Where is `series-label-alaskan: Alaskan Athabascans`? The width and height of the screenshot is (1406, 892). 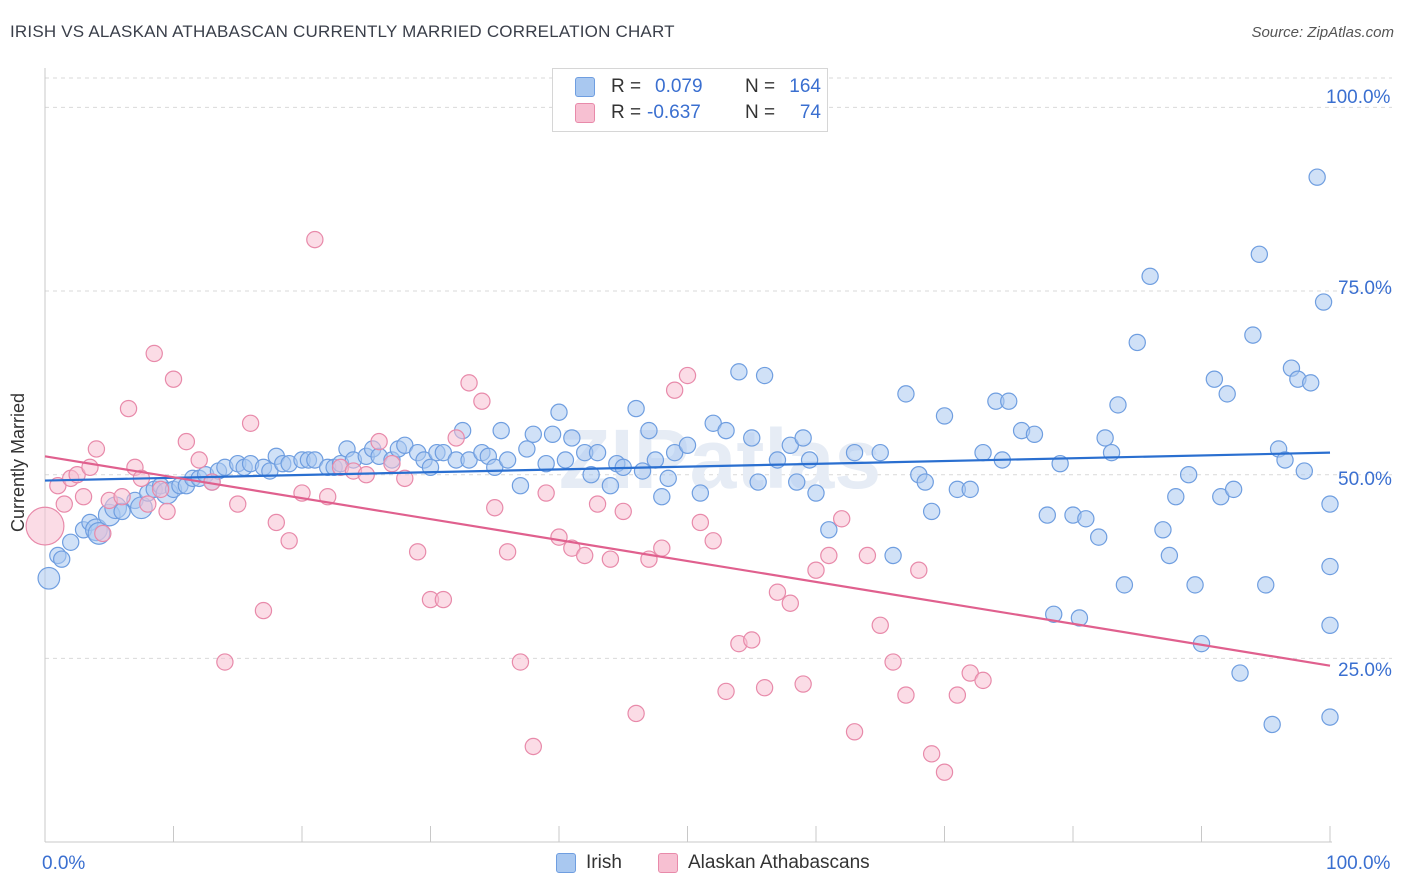
series-label-alaskan: Alaskan Athabascans is located at coordinates (779, 862).